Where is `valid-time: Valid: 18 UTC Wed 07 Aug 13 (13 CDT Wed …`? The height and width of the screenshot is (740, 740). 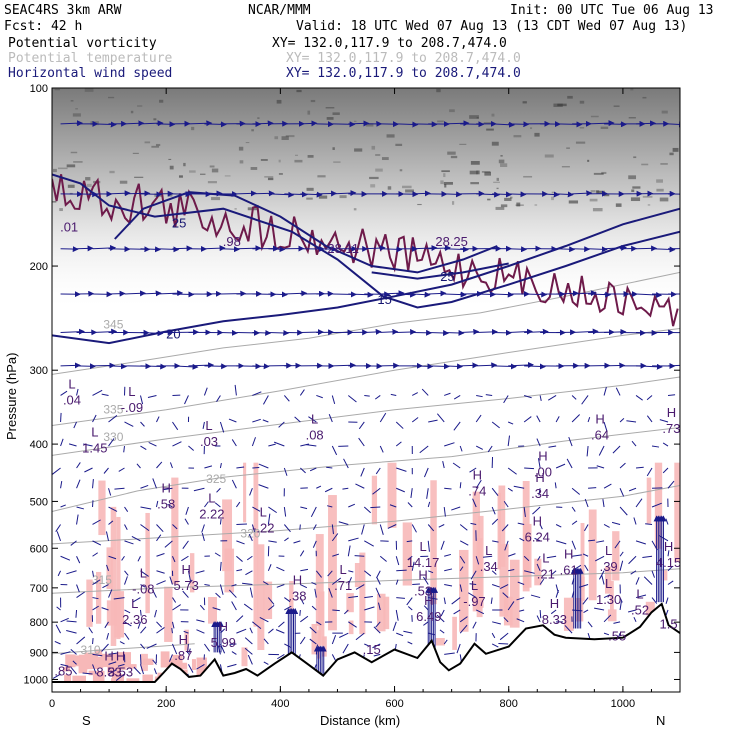
valid-time: Valid: 18 UTC Wed 07 Aug 13 (13 CDT Wed … is located at coordinates (491, 26).